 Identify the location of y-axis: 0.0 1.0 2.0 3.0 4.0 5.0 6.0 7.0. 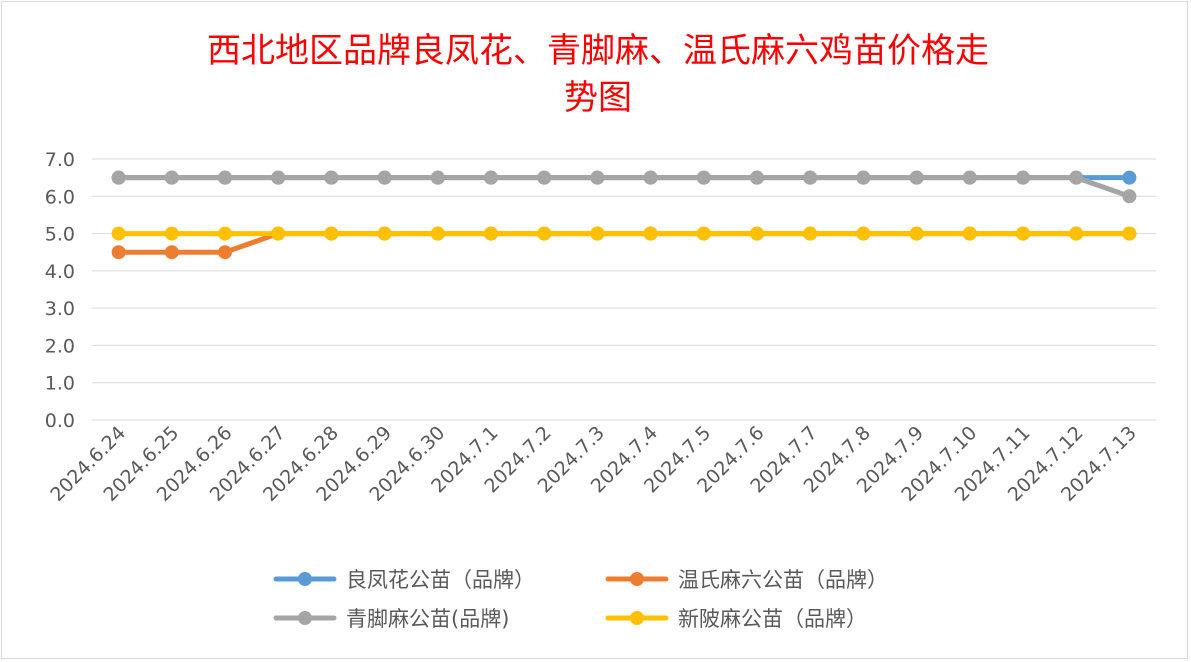
(60, 290).